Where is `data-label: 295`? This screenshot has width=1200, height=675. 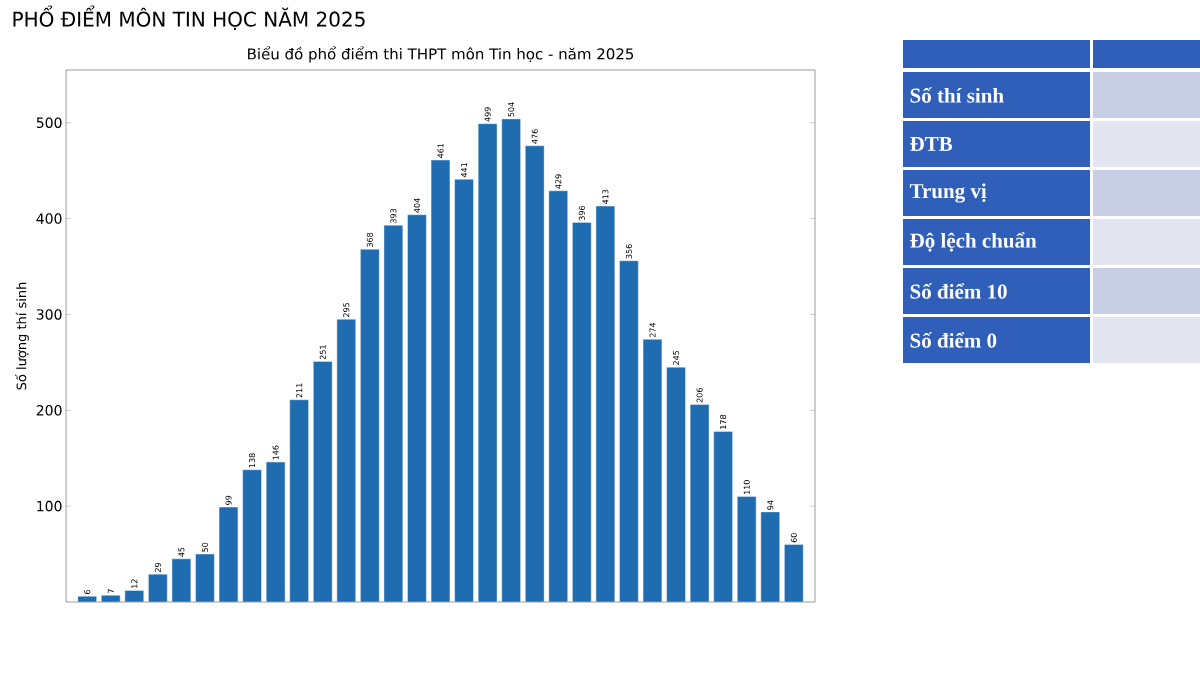 data-label: 295 is located at coordinates (346, 309).